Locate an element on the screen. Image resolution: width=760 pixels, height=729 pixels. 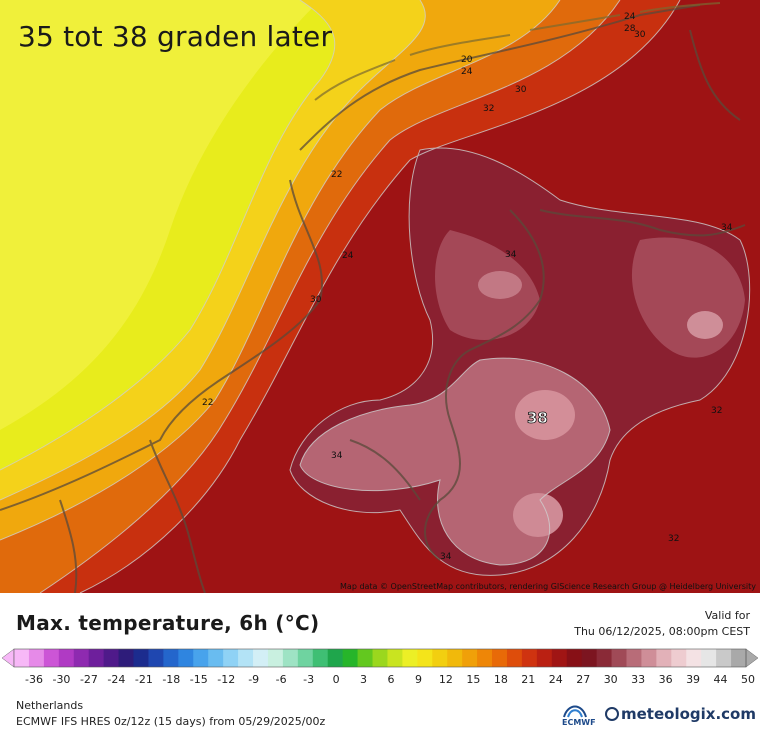
scale-tick-label: -30 is located at coordinates (61, 679).